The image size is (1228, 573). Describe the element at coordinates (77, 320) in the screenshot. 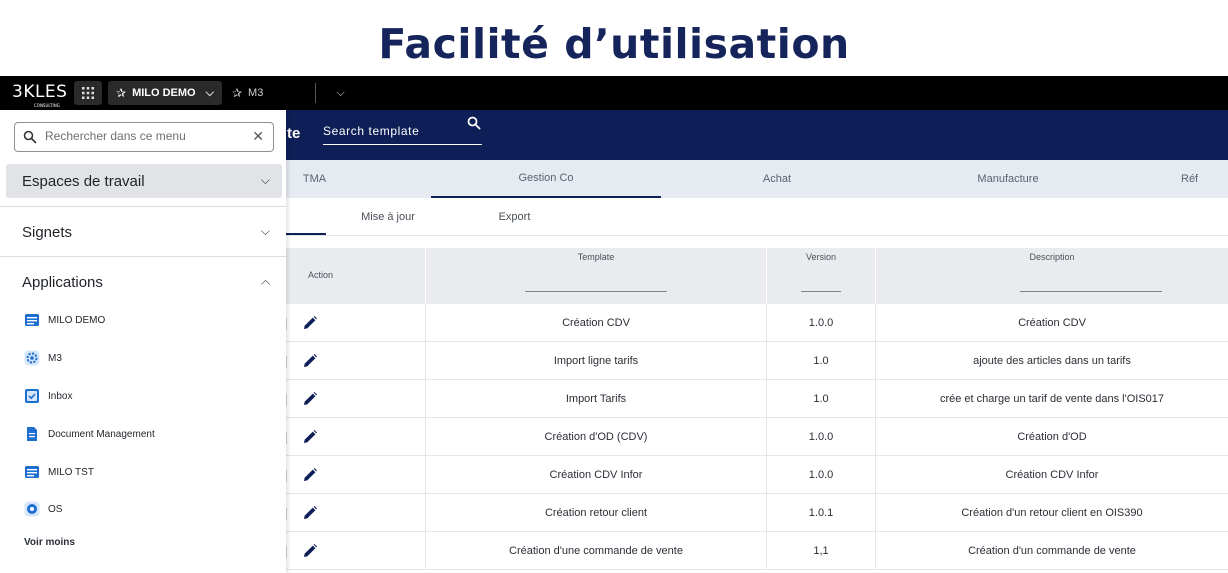

I see `app-label: MILO DEMO` at that location.